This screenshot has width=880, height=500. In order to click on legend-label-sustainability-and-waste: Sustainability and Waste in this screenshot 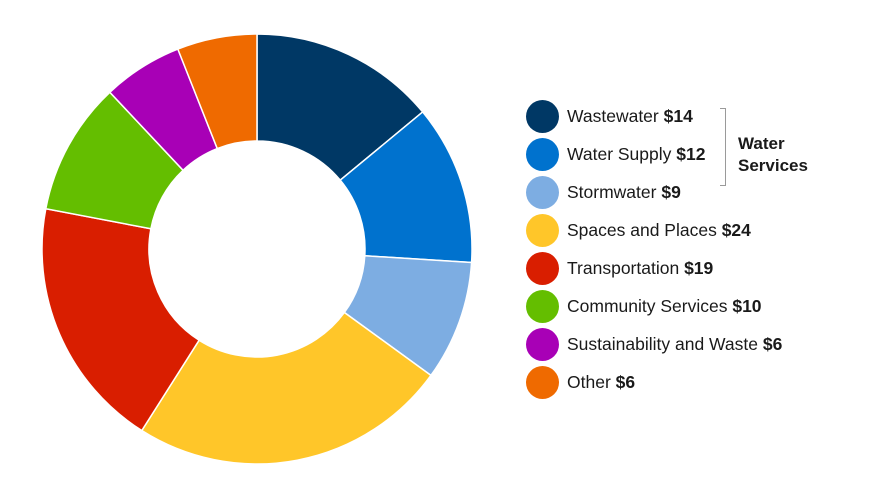, I will do `click(662, 343)`.